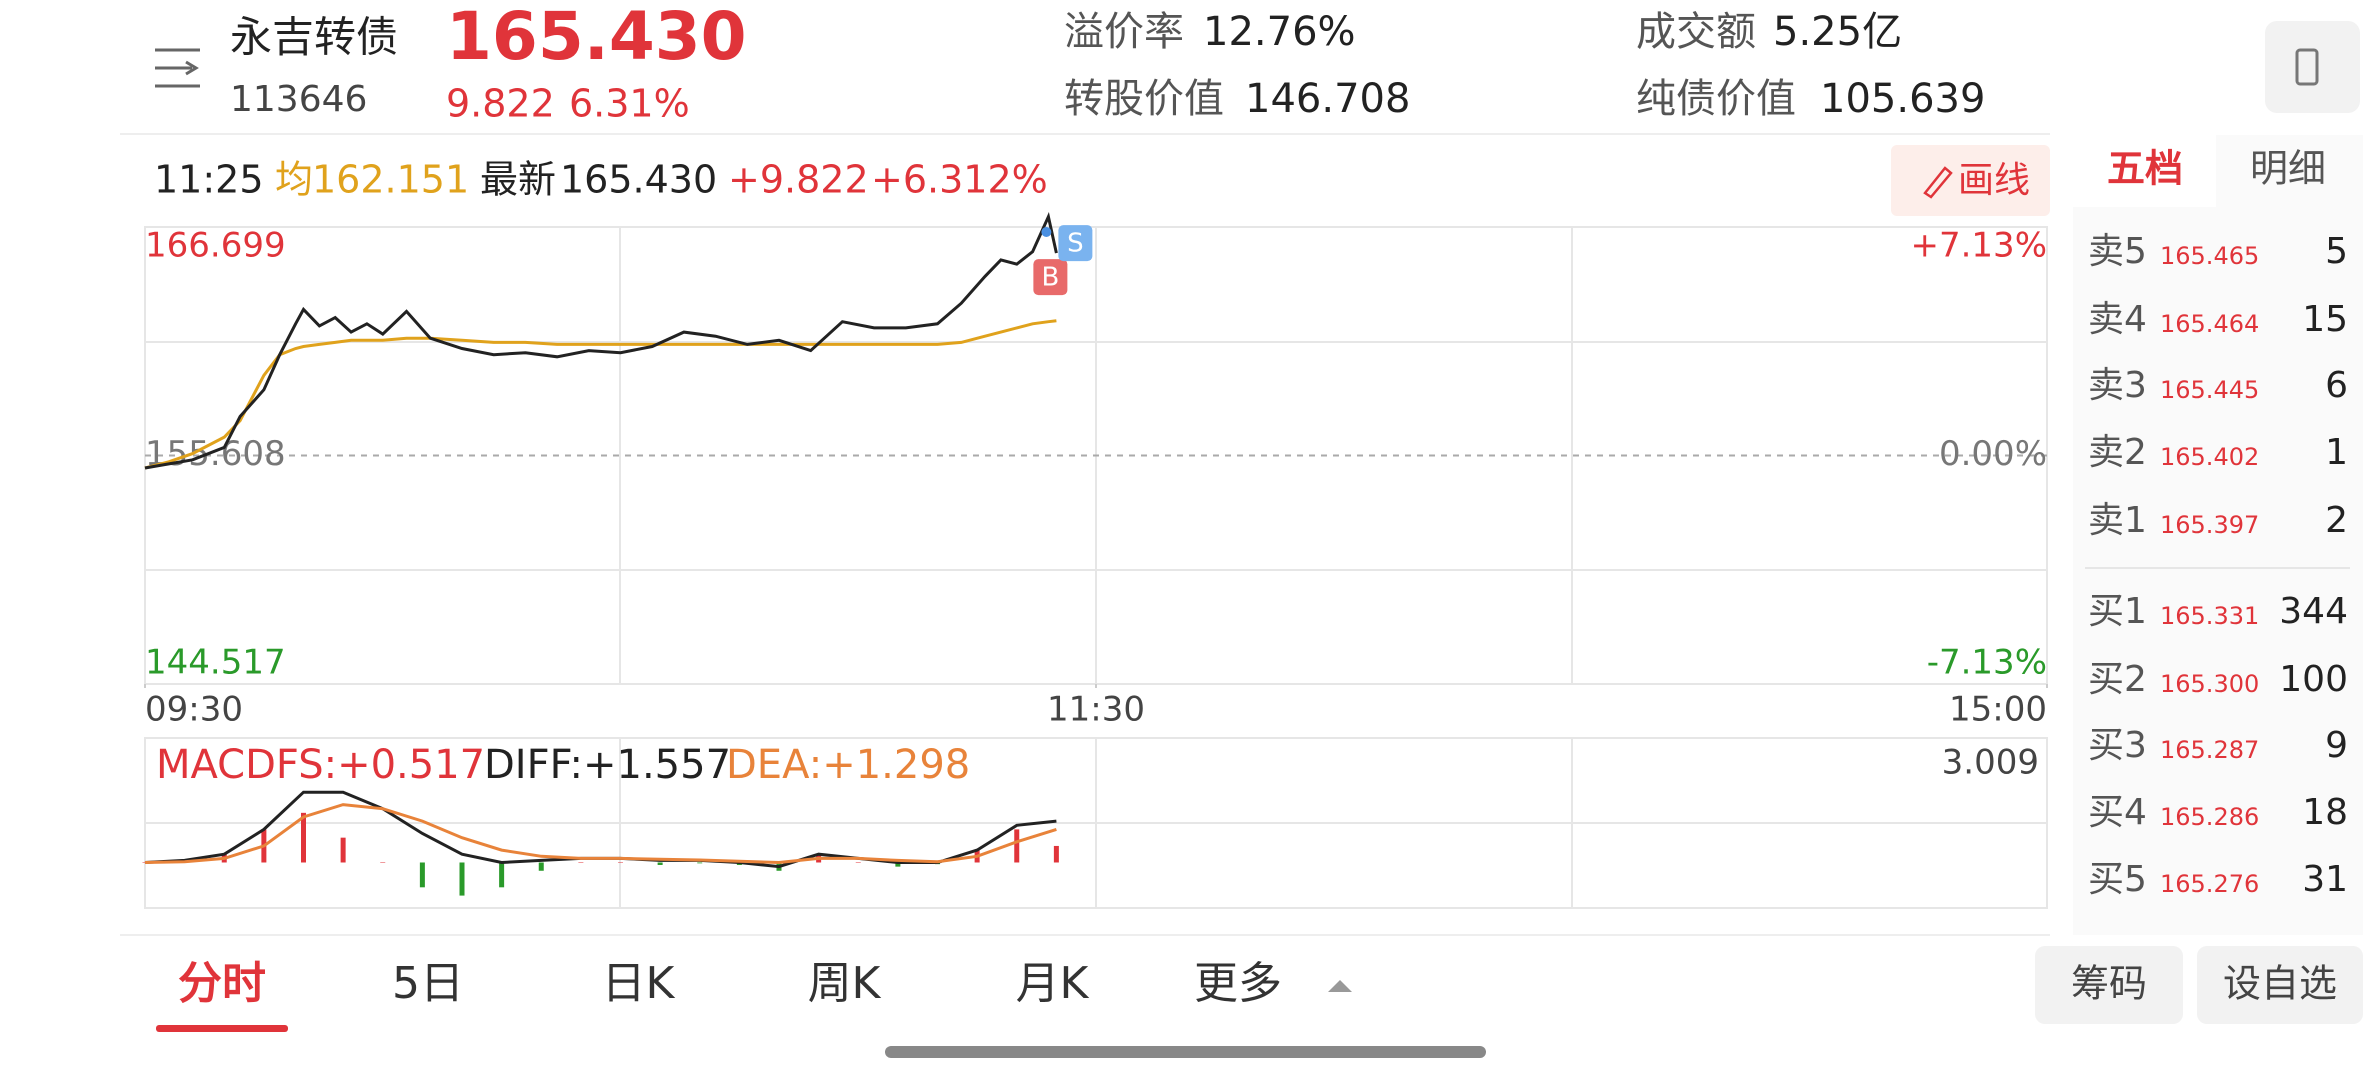 The height and width of the screenshot is (1080, 2373). I want to click on order-book-tab: 明细, so click(2288, 169).